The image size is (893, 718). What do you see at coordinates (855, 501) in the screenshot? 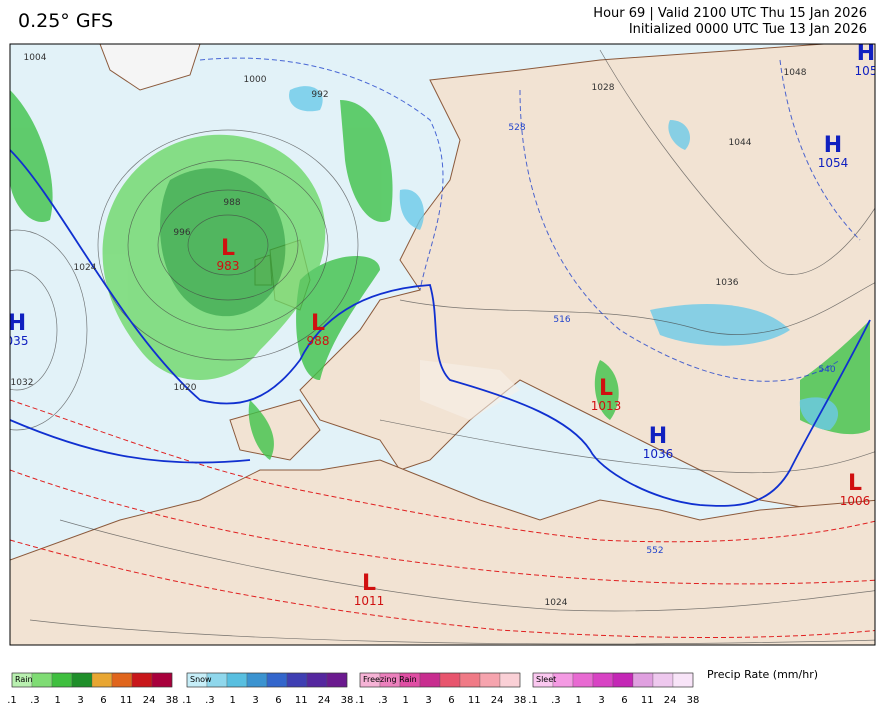
I see `pressure-value: 1006` at bounding box center [855, 501].